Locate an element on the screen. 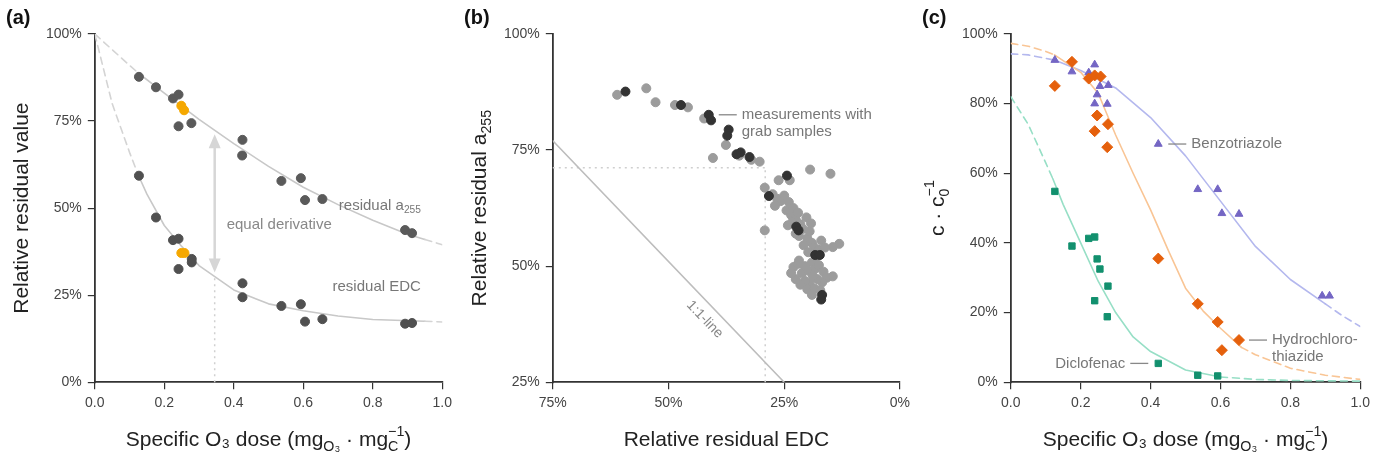 This screenshot has width=1376, height=462. chart-title: (b) is located at coordinates (477, 16).